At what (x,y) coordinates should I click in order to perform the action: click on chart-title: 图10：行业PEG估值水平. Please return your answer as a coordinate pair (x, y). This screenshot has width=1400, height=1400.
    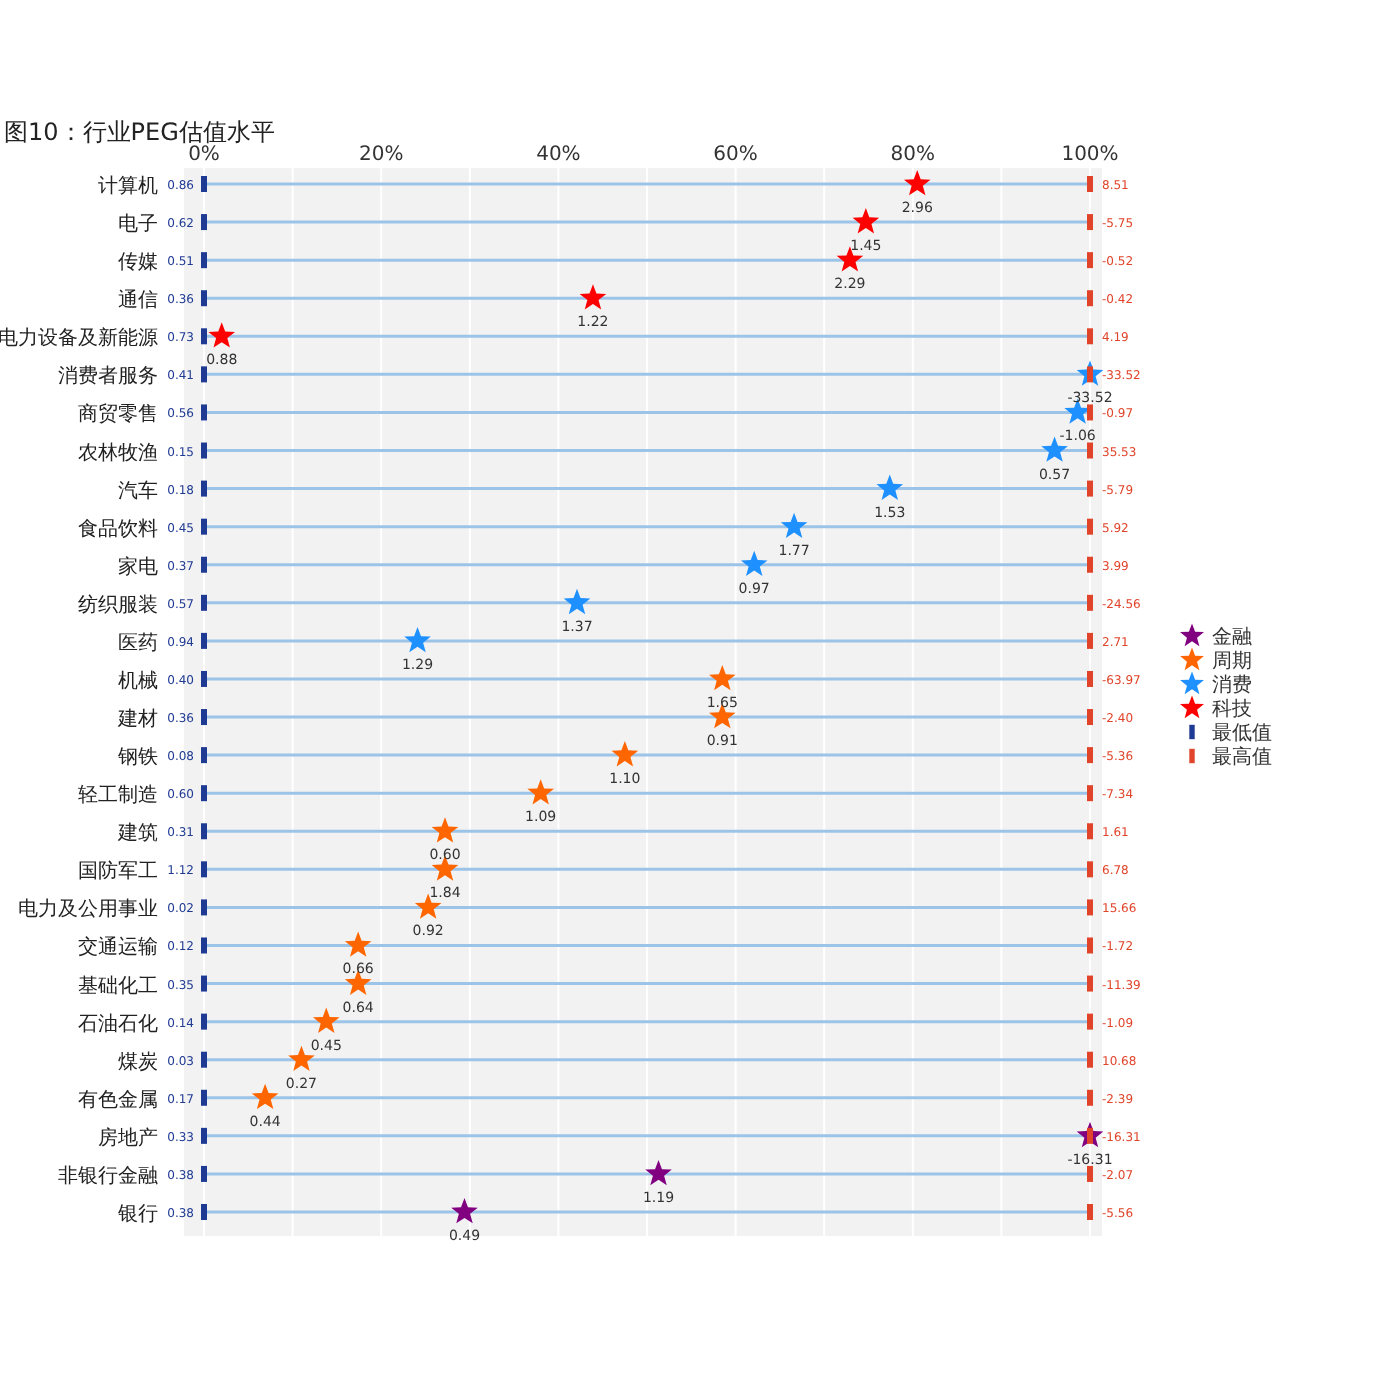
    Looking at the image, I should click on (139, 132).